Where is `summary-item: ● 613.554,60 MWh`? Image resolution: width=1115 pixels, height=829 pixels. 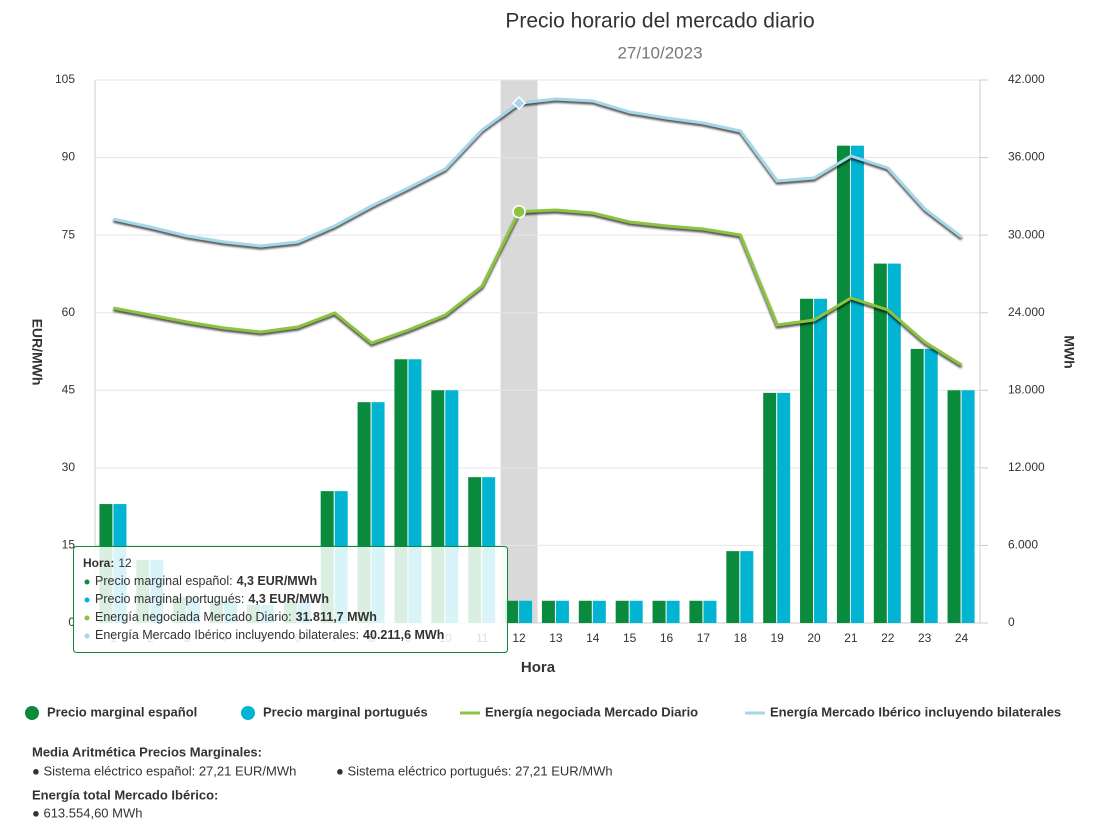 summary-item: ● 613.554,60 MWh is located at coordinates (87, 812).